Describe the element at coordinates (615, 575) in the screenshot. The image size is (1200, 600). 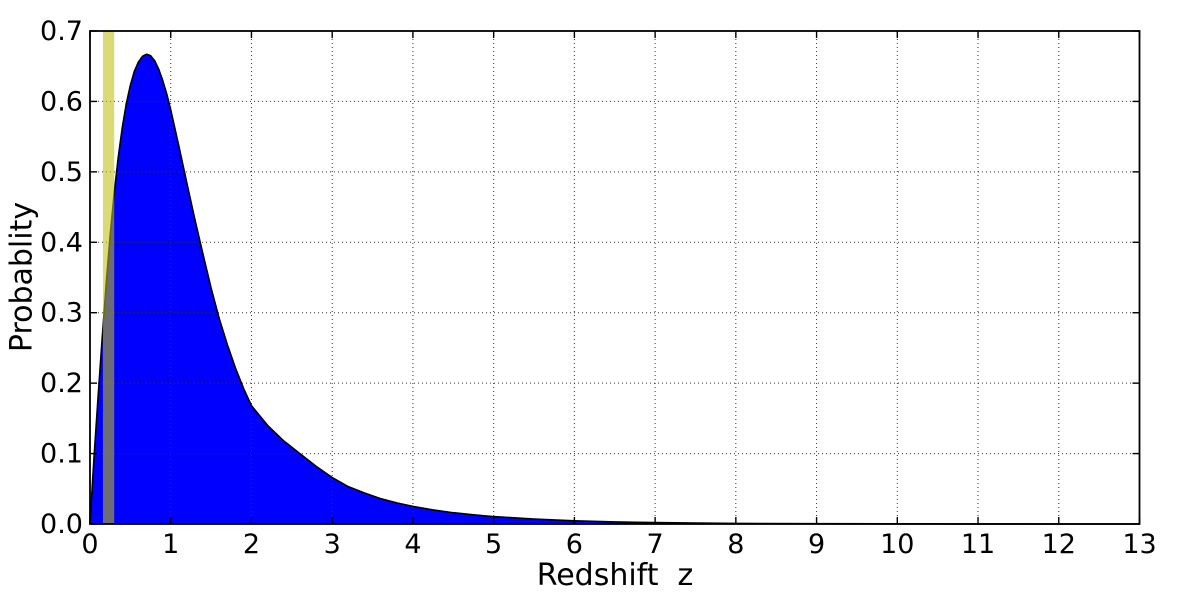
I see `x-axis-label: Redshift z` at that location.